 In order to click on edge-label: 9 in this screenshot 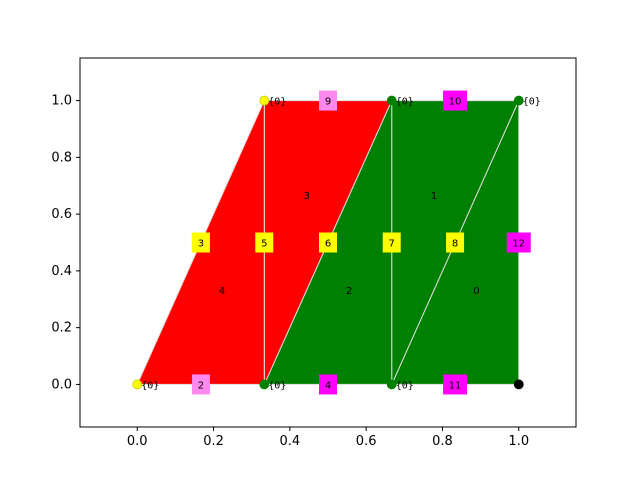, I will do `click(328, 102)`.